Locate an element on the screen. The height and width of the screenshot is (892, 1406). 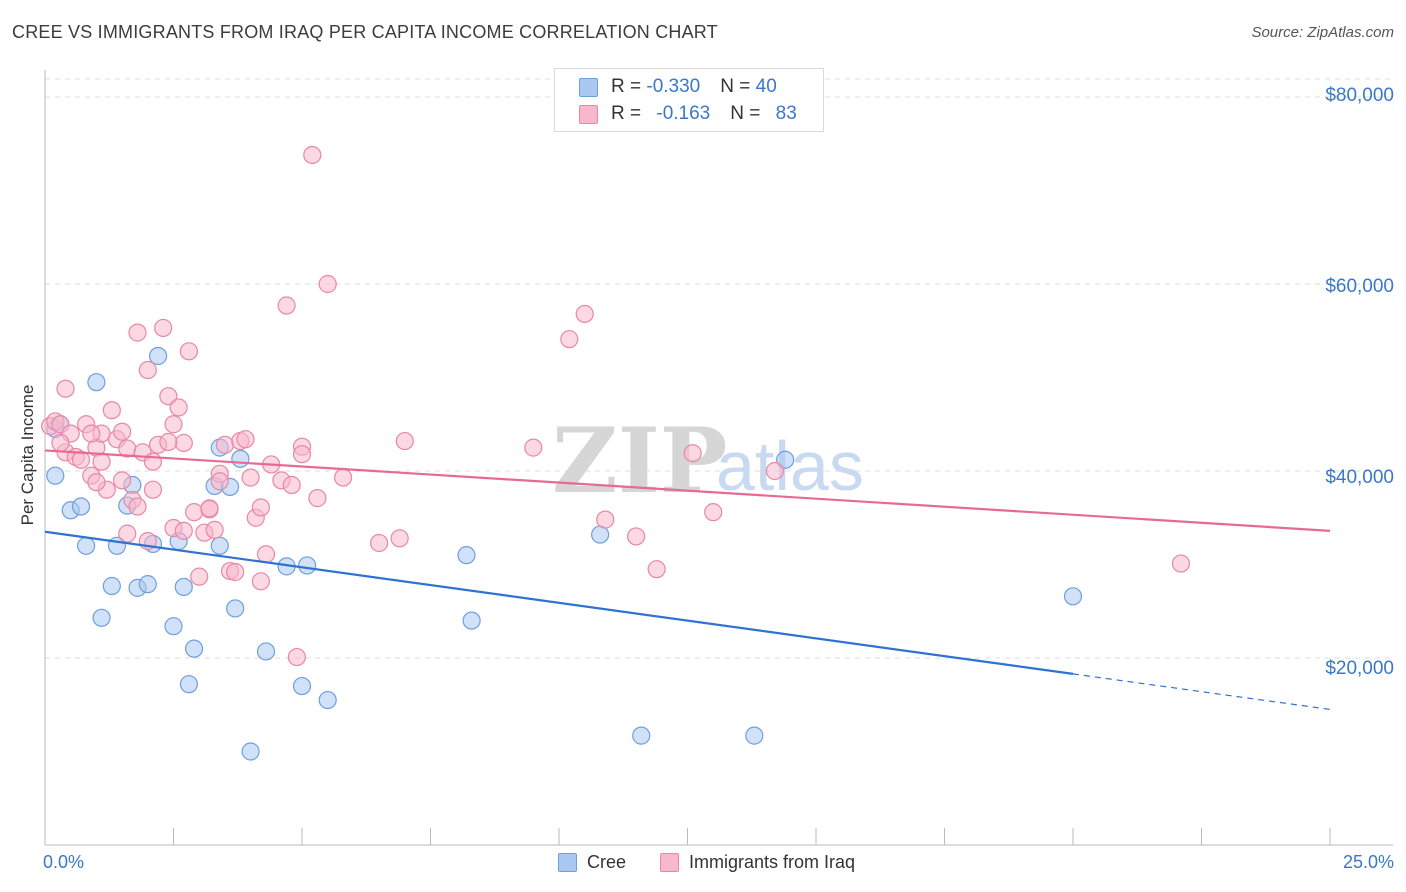
source-label: Source: ZipAtlas.com is located at coordinates (1322, 32).